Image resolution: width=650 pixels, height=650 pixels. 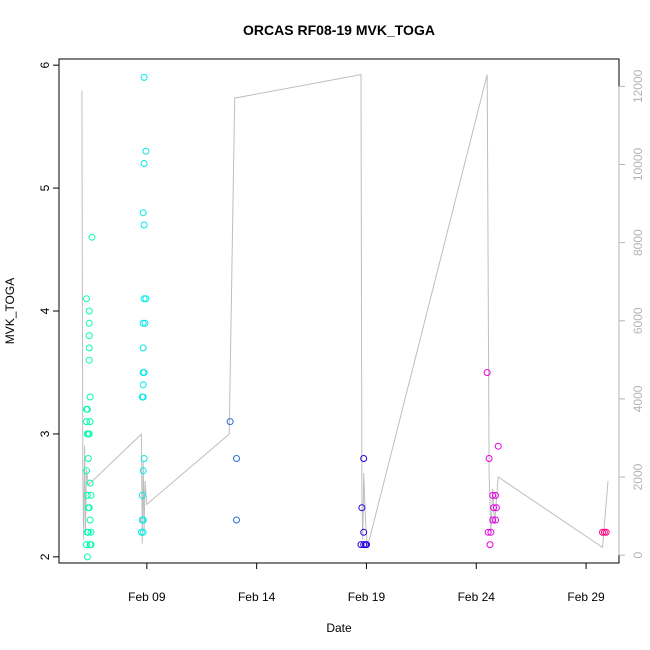 I want to click on y2-tick-label-2: 4000, so click(x=638, y=398).